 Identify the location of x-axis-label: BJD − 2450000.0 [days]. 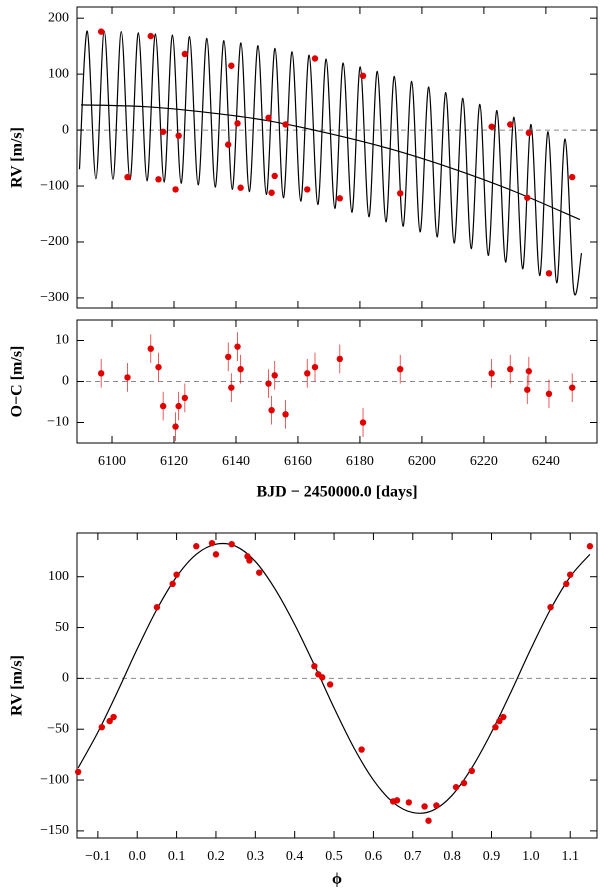
(336, 492).